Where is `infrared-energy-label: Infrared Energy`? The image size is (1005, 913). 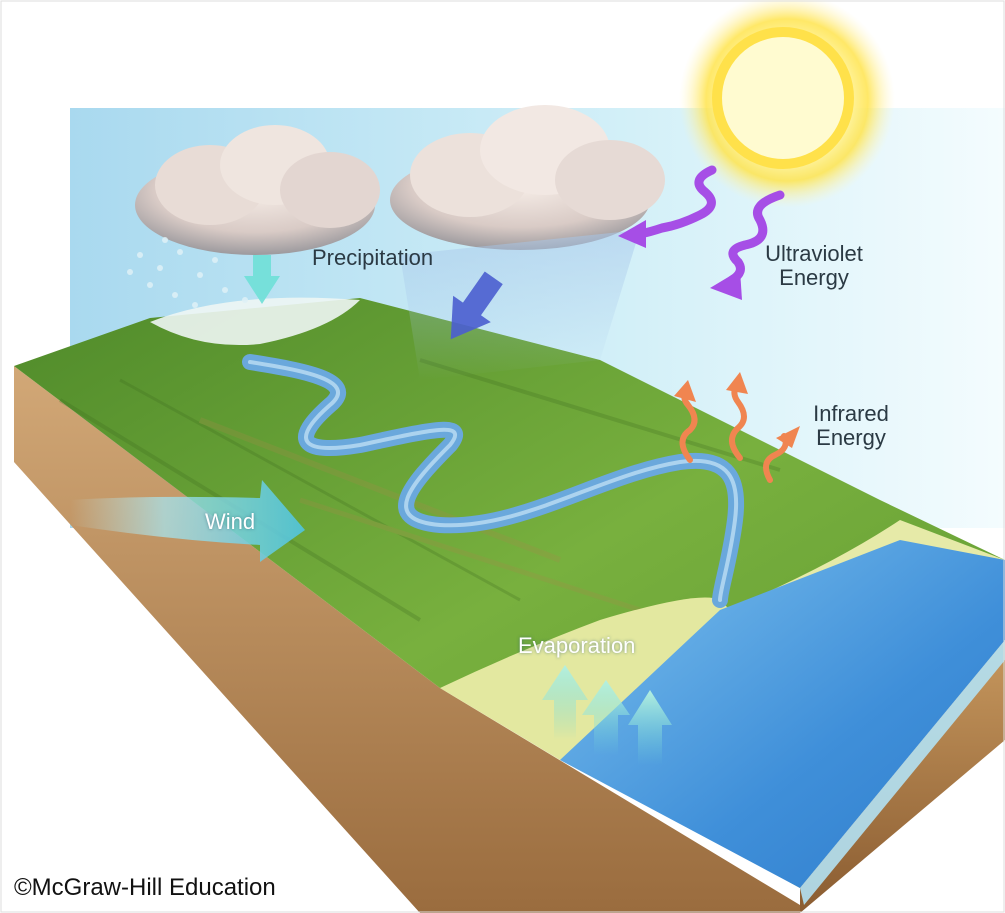
infrared-energy-label: Infrared Energy is located at coordinates (851, 426).